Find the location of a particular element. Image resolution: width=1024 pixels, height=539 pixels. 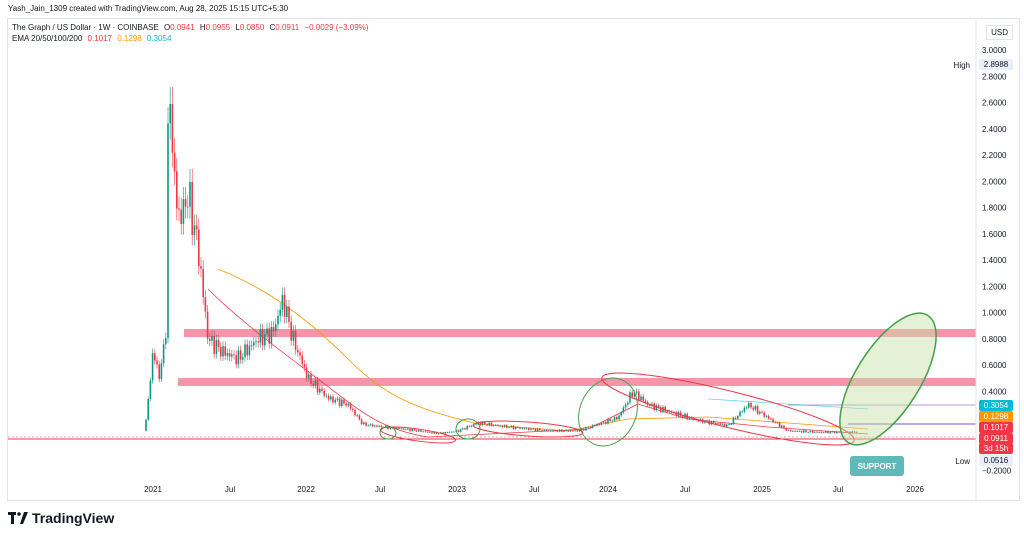

time-tick-label: 2025 is located at coordinates (762, 489).